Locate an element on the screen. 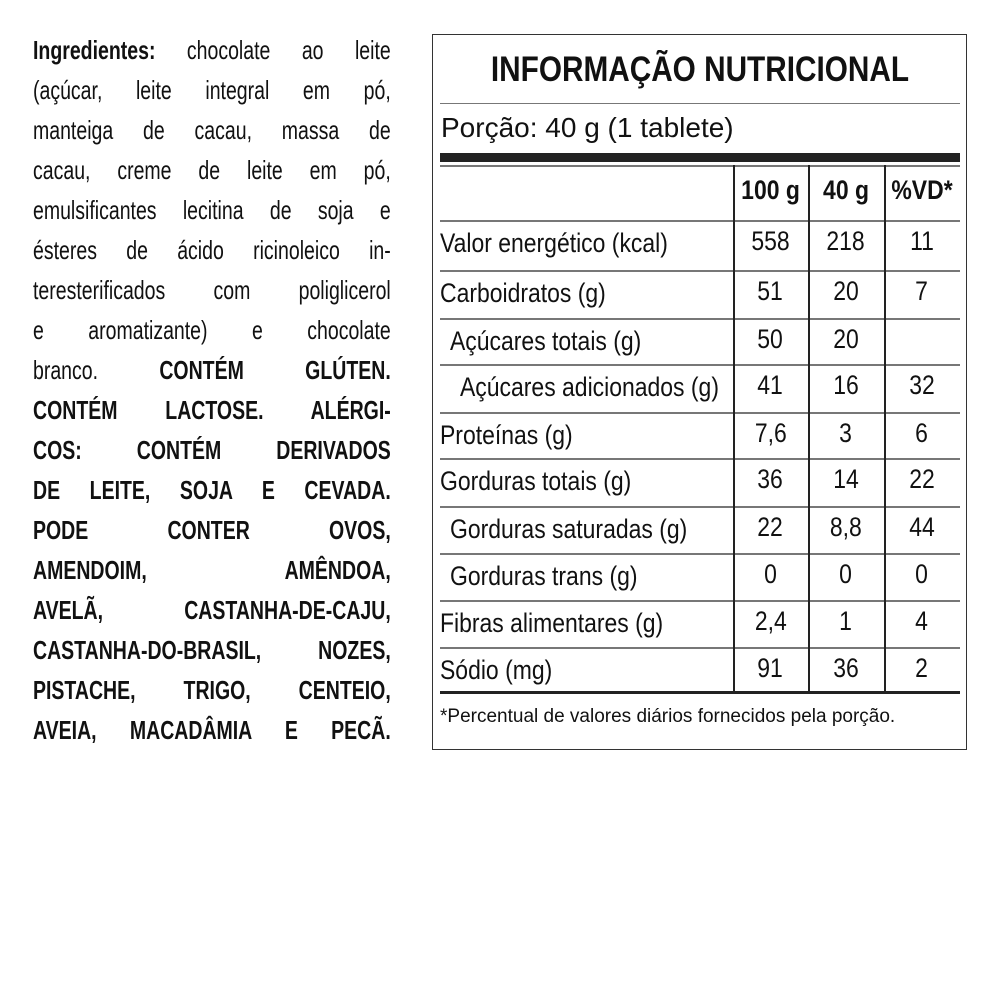 The image size is (1000, 1000). label-text: Carboidratos (g) is located at coordinates (523, 293).